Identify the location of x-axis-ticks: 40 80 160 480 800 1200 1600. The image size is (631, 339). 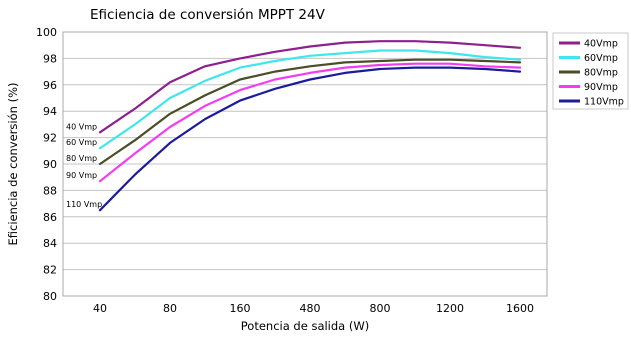
(313, 308).